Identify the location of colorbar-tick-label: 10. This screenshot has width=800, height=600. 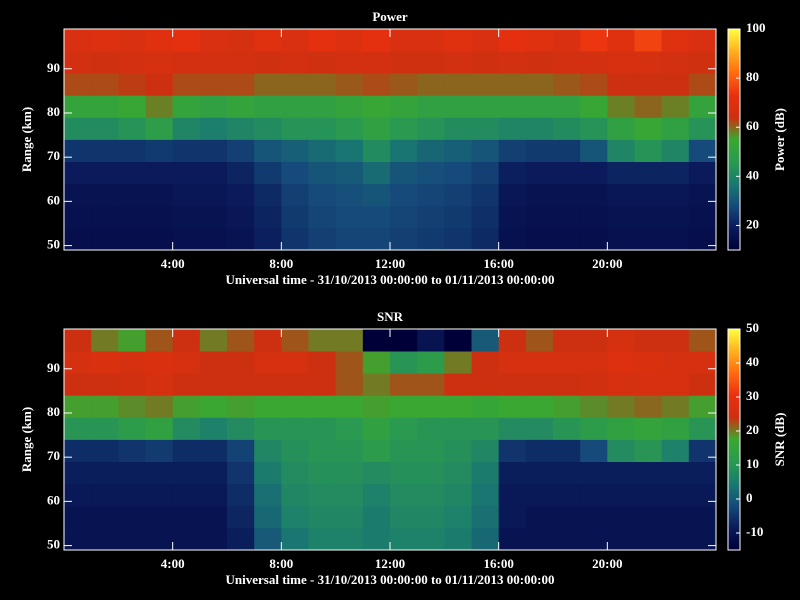
(752, 463).